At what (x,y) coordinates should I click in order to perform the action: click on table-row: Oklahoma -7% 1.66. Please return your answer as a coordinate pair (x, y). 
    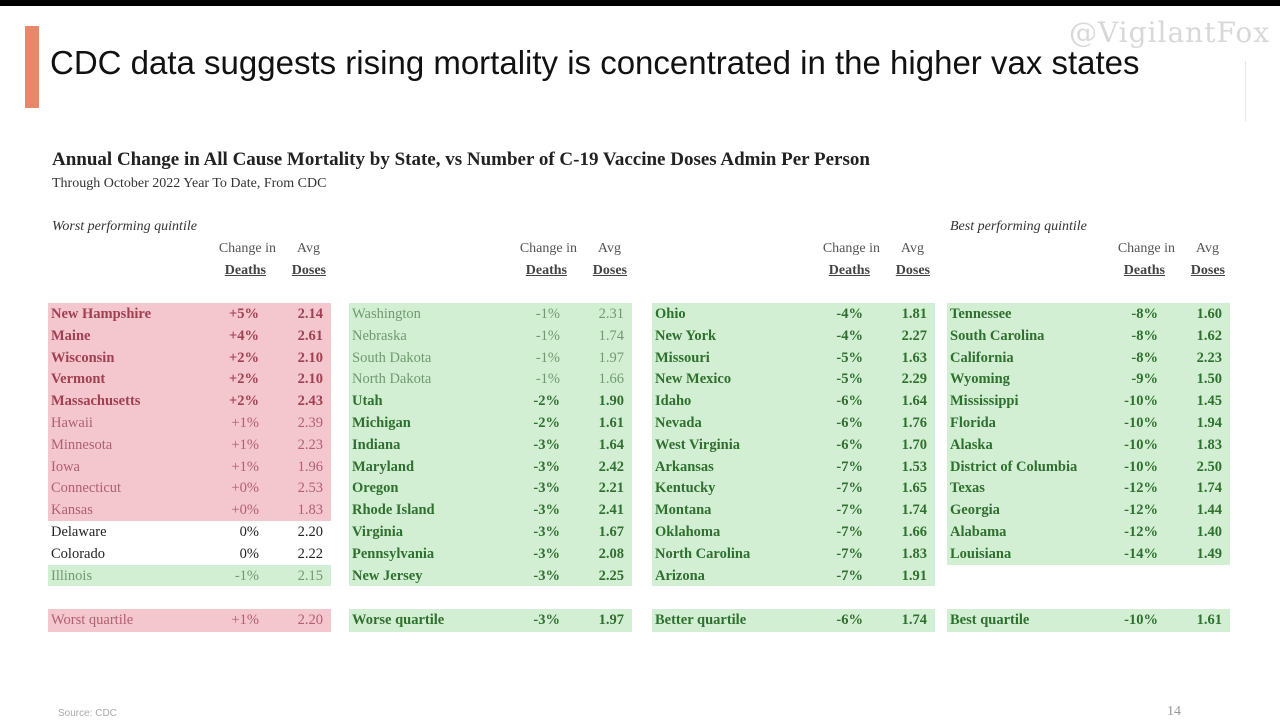
    Looking at the image, I should click on (793, 531).